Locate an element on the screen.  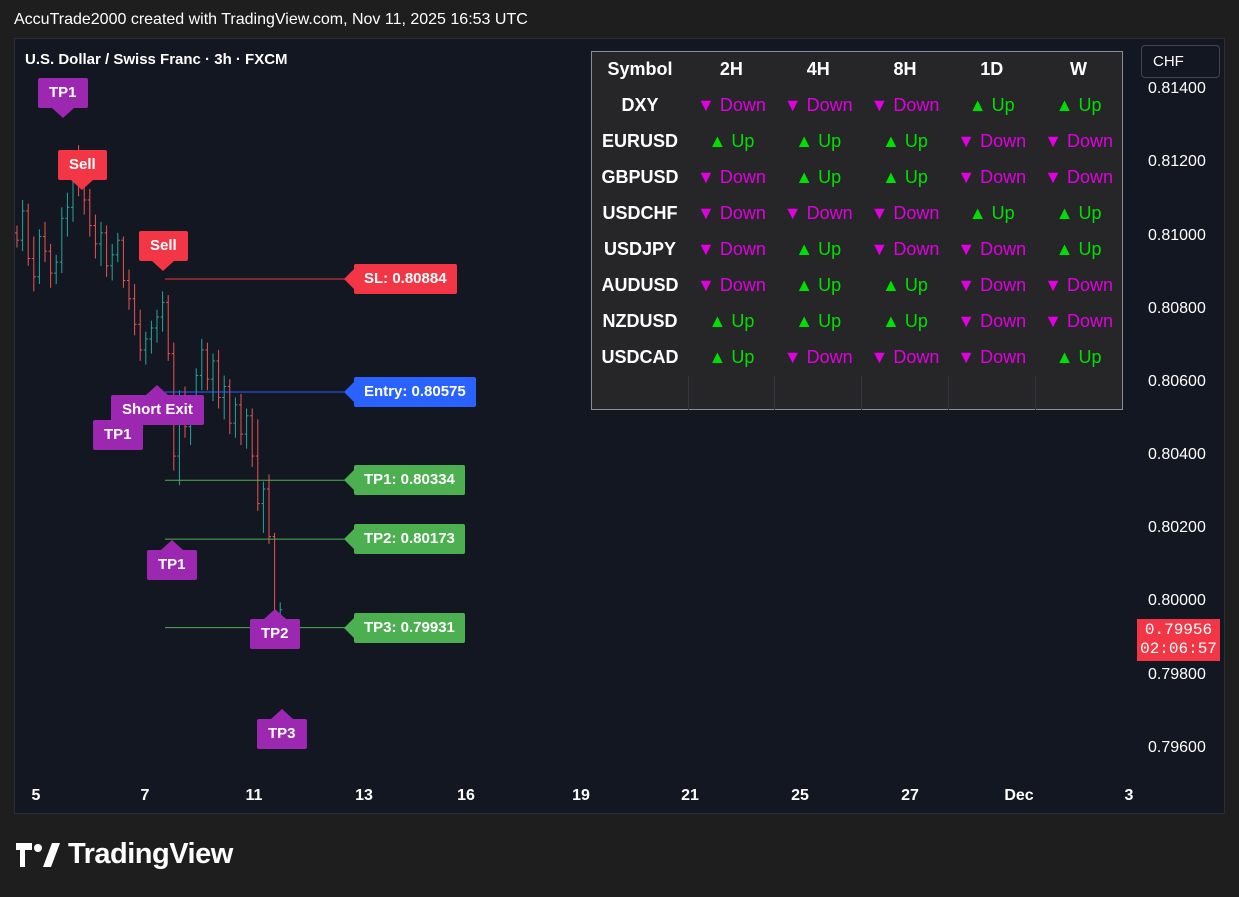
trend-symbol: GBPUSD is located at coordinates (640, 177).